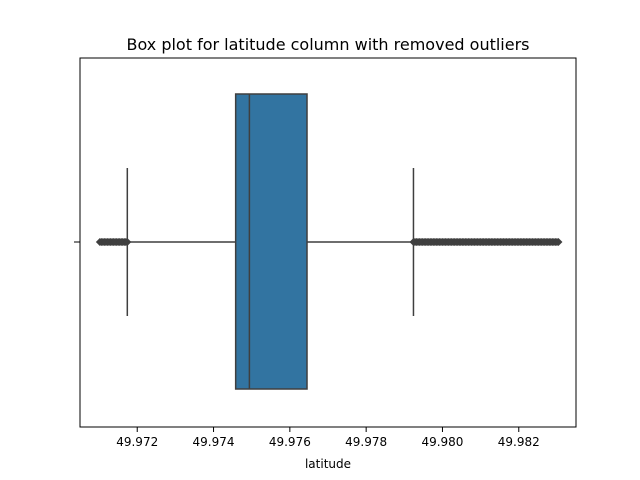 This screenshot has width=640, height=480. What do you see at coordinates (137, 442) in the screenshot?
I see `x-tick-label: 49.972` at bounding box center [137, 442].